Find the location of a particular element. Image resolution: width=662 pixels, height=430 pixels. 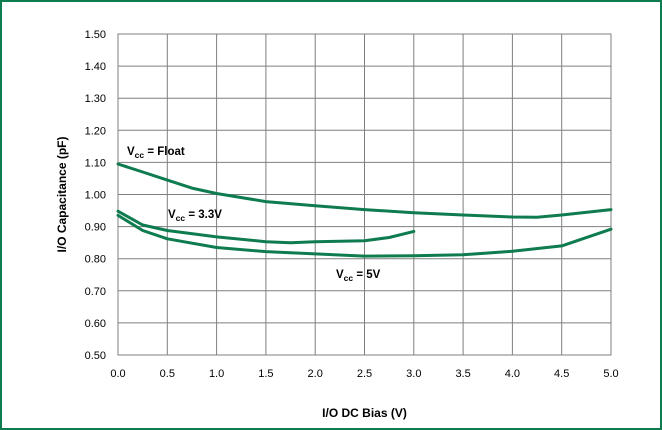

series-label-float: Vcc = Float is located at coordinates (156, 153).